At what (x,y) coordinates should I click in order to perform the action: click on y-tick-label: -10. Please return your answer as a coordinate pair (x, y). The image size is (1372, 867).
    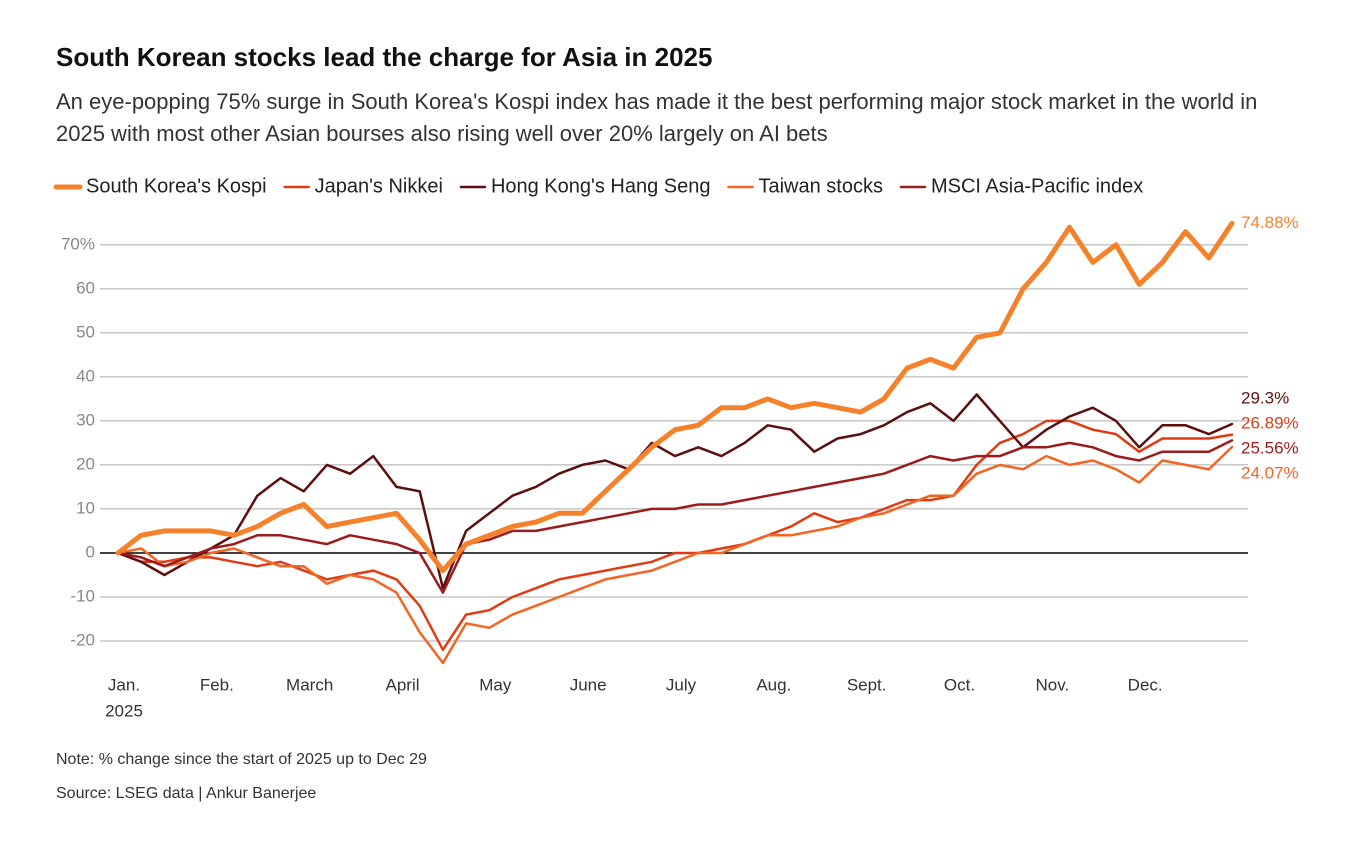
    Looking at the image, I should click on (82, 595).